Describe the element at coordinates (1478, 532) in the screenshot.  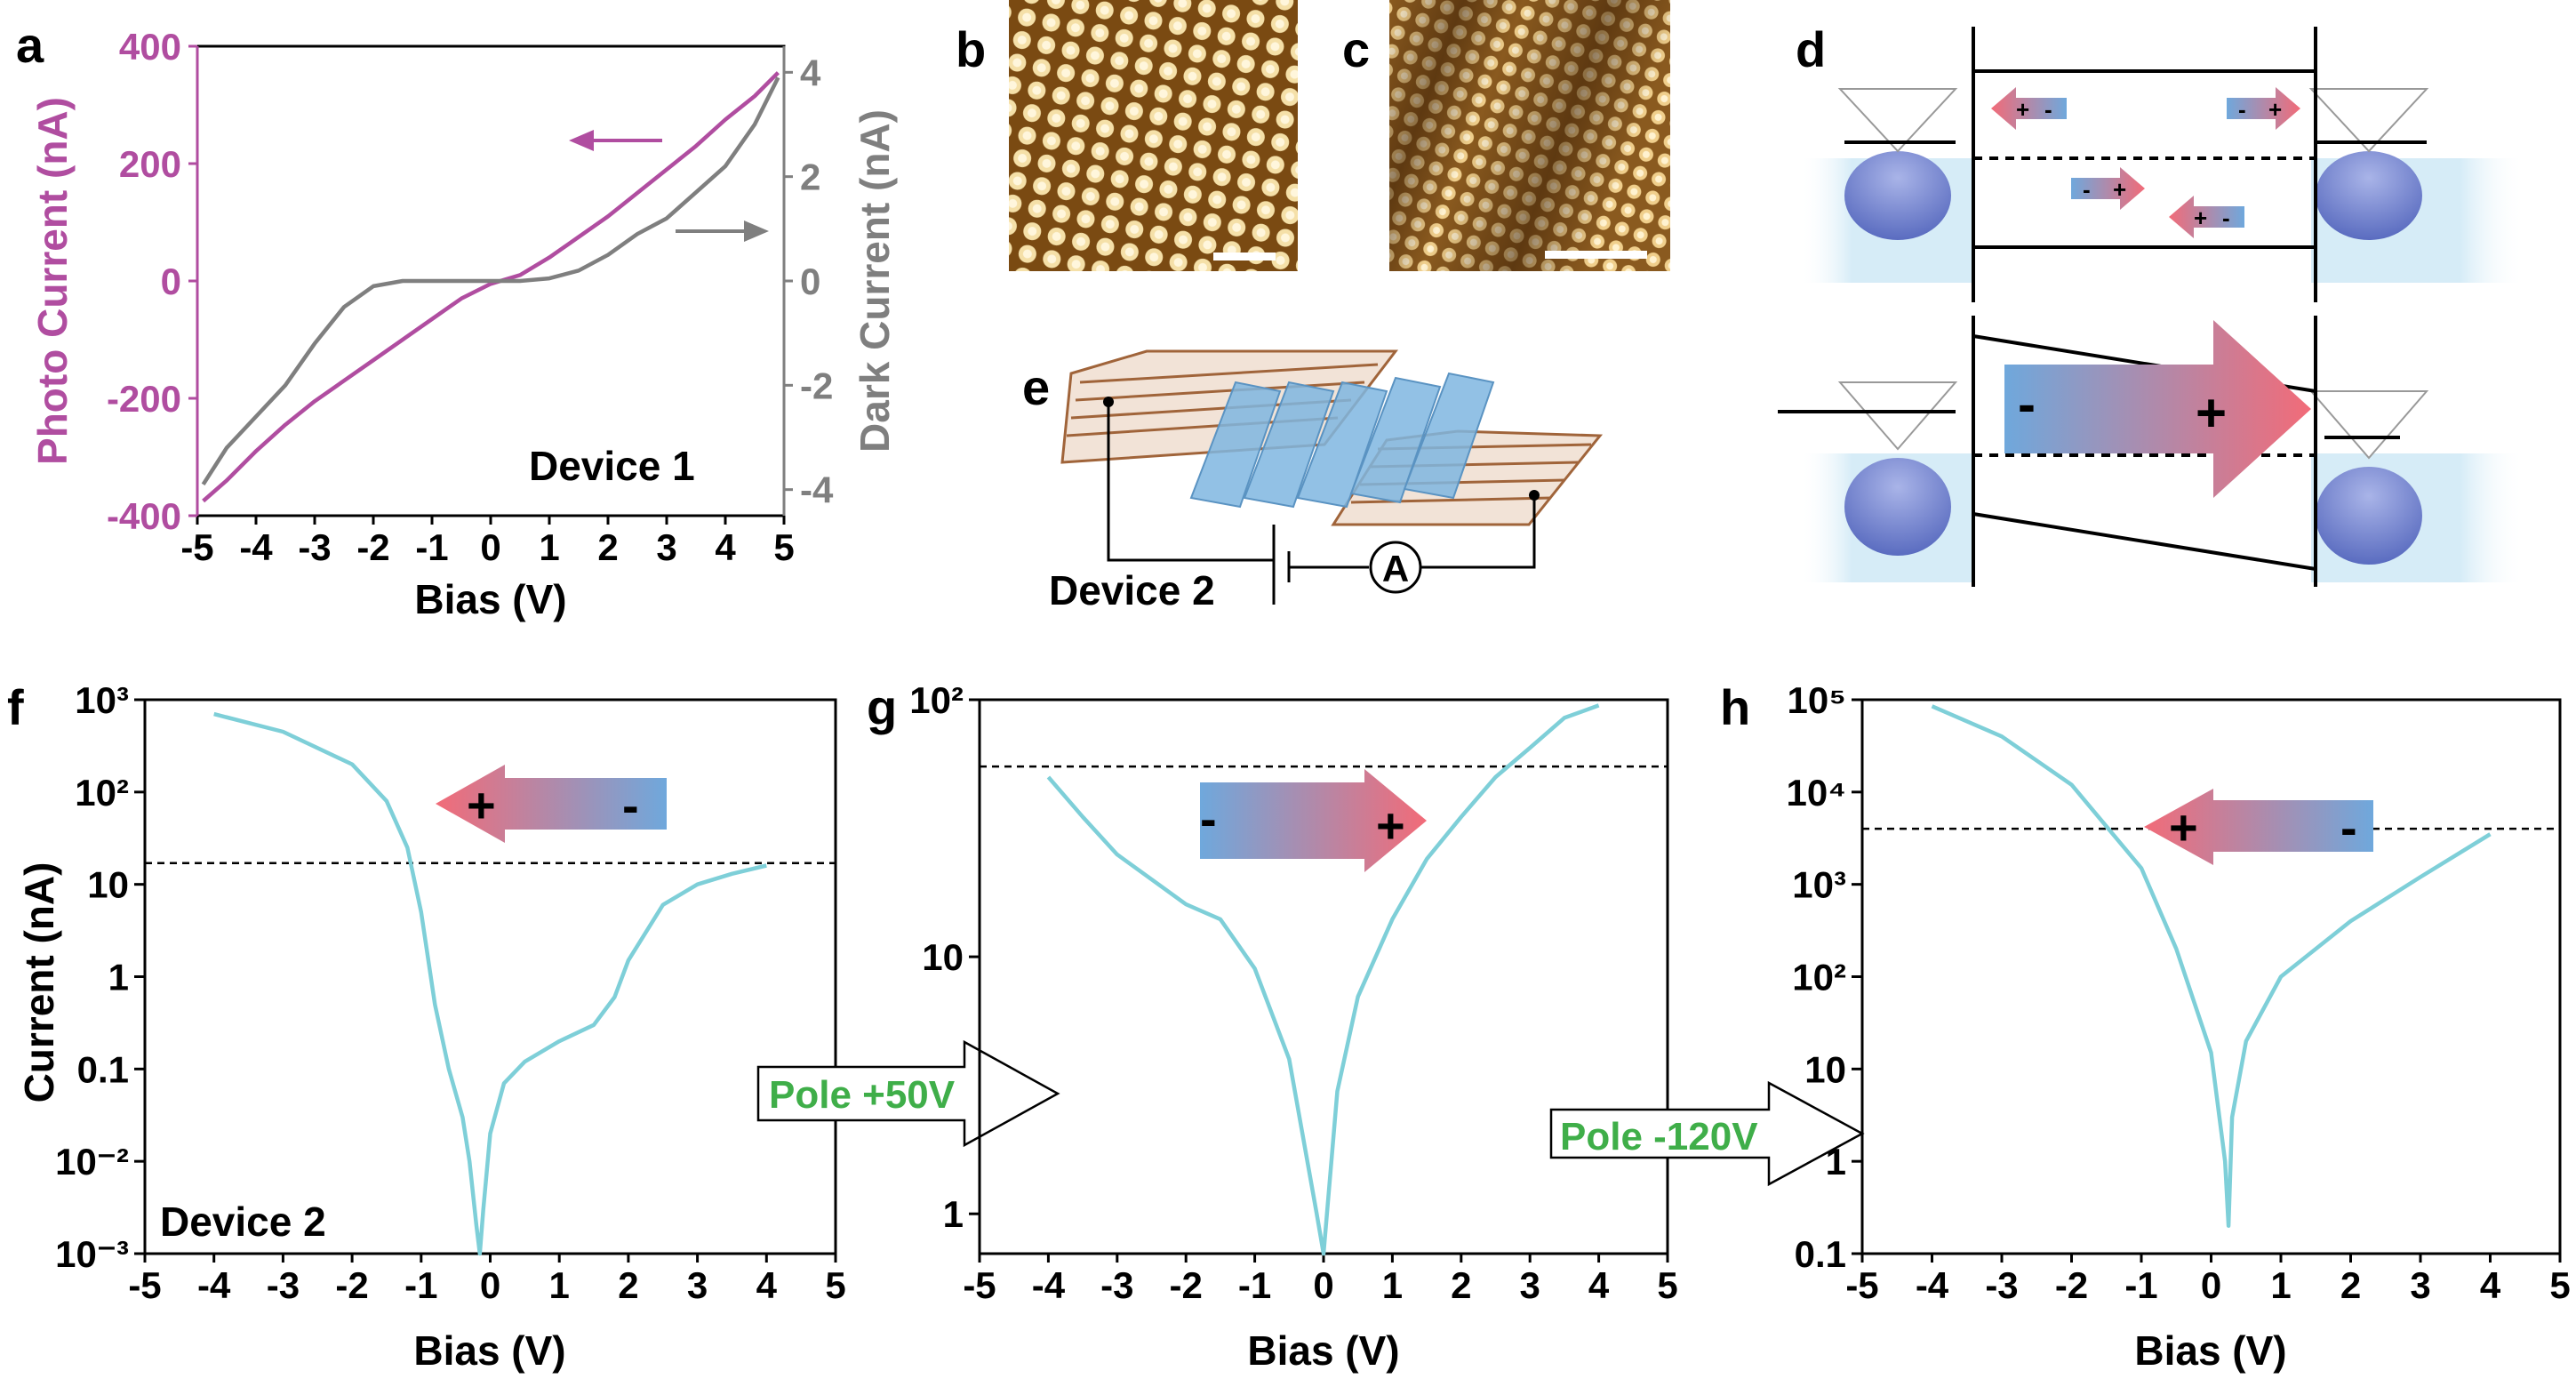
I see `circuit-wire-end` at that location.